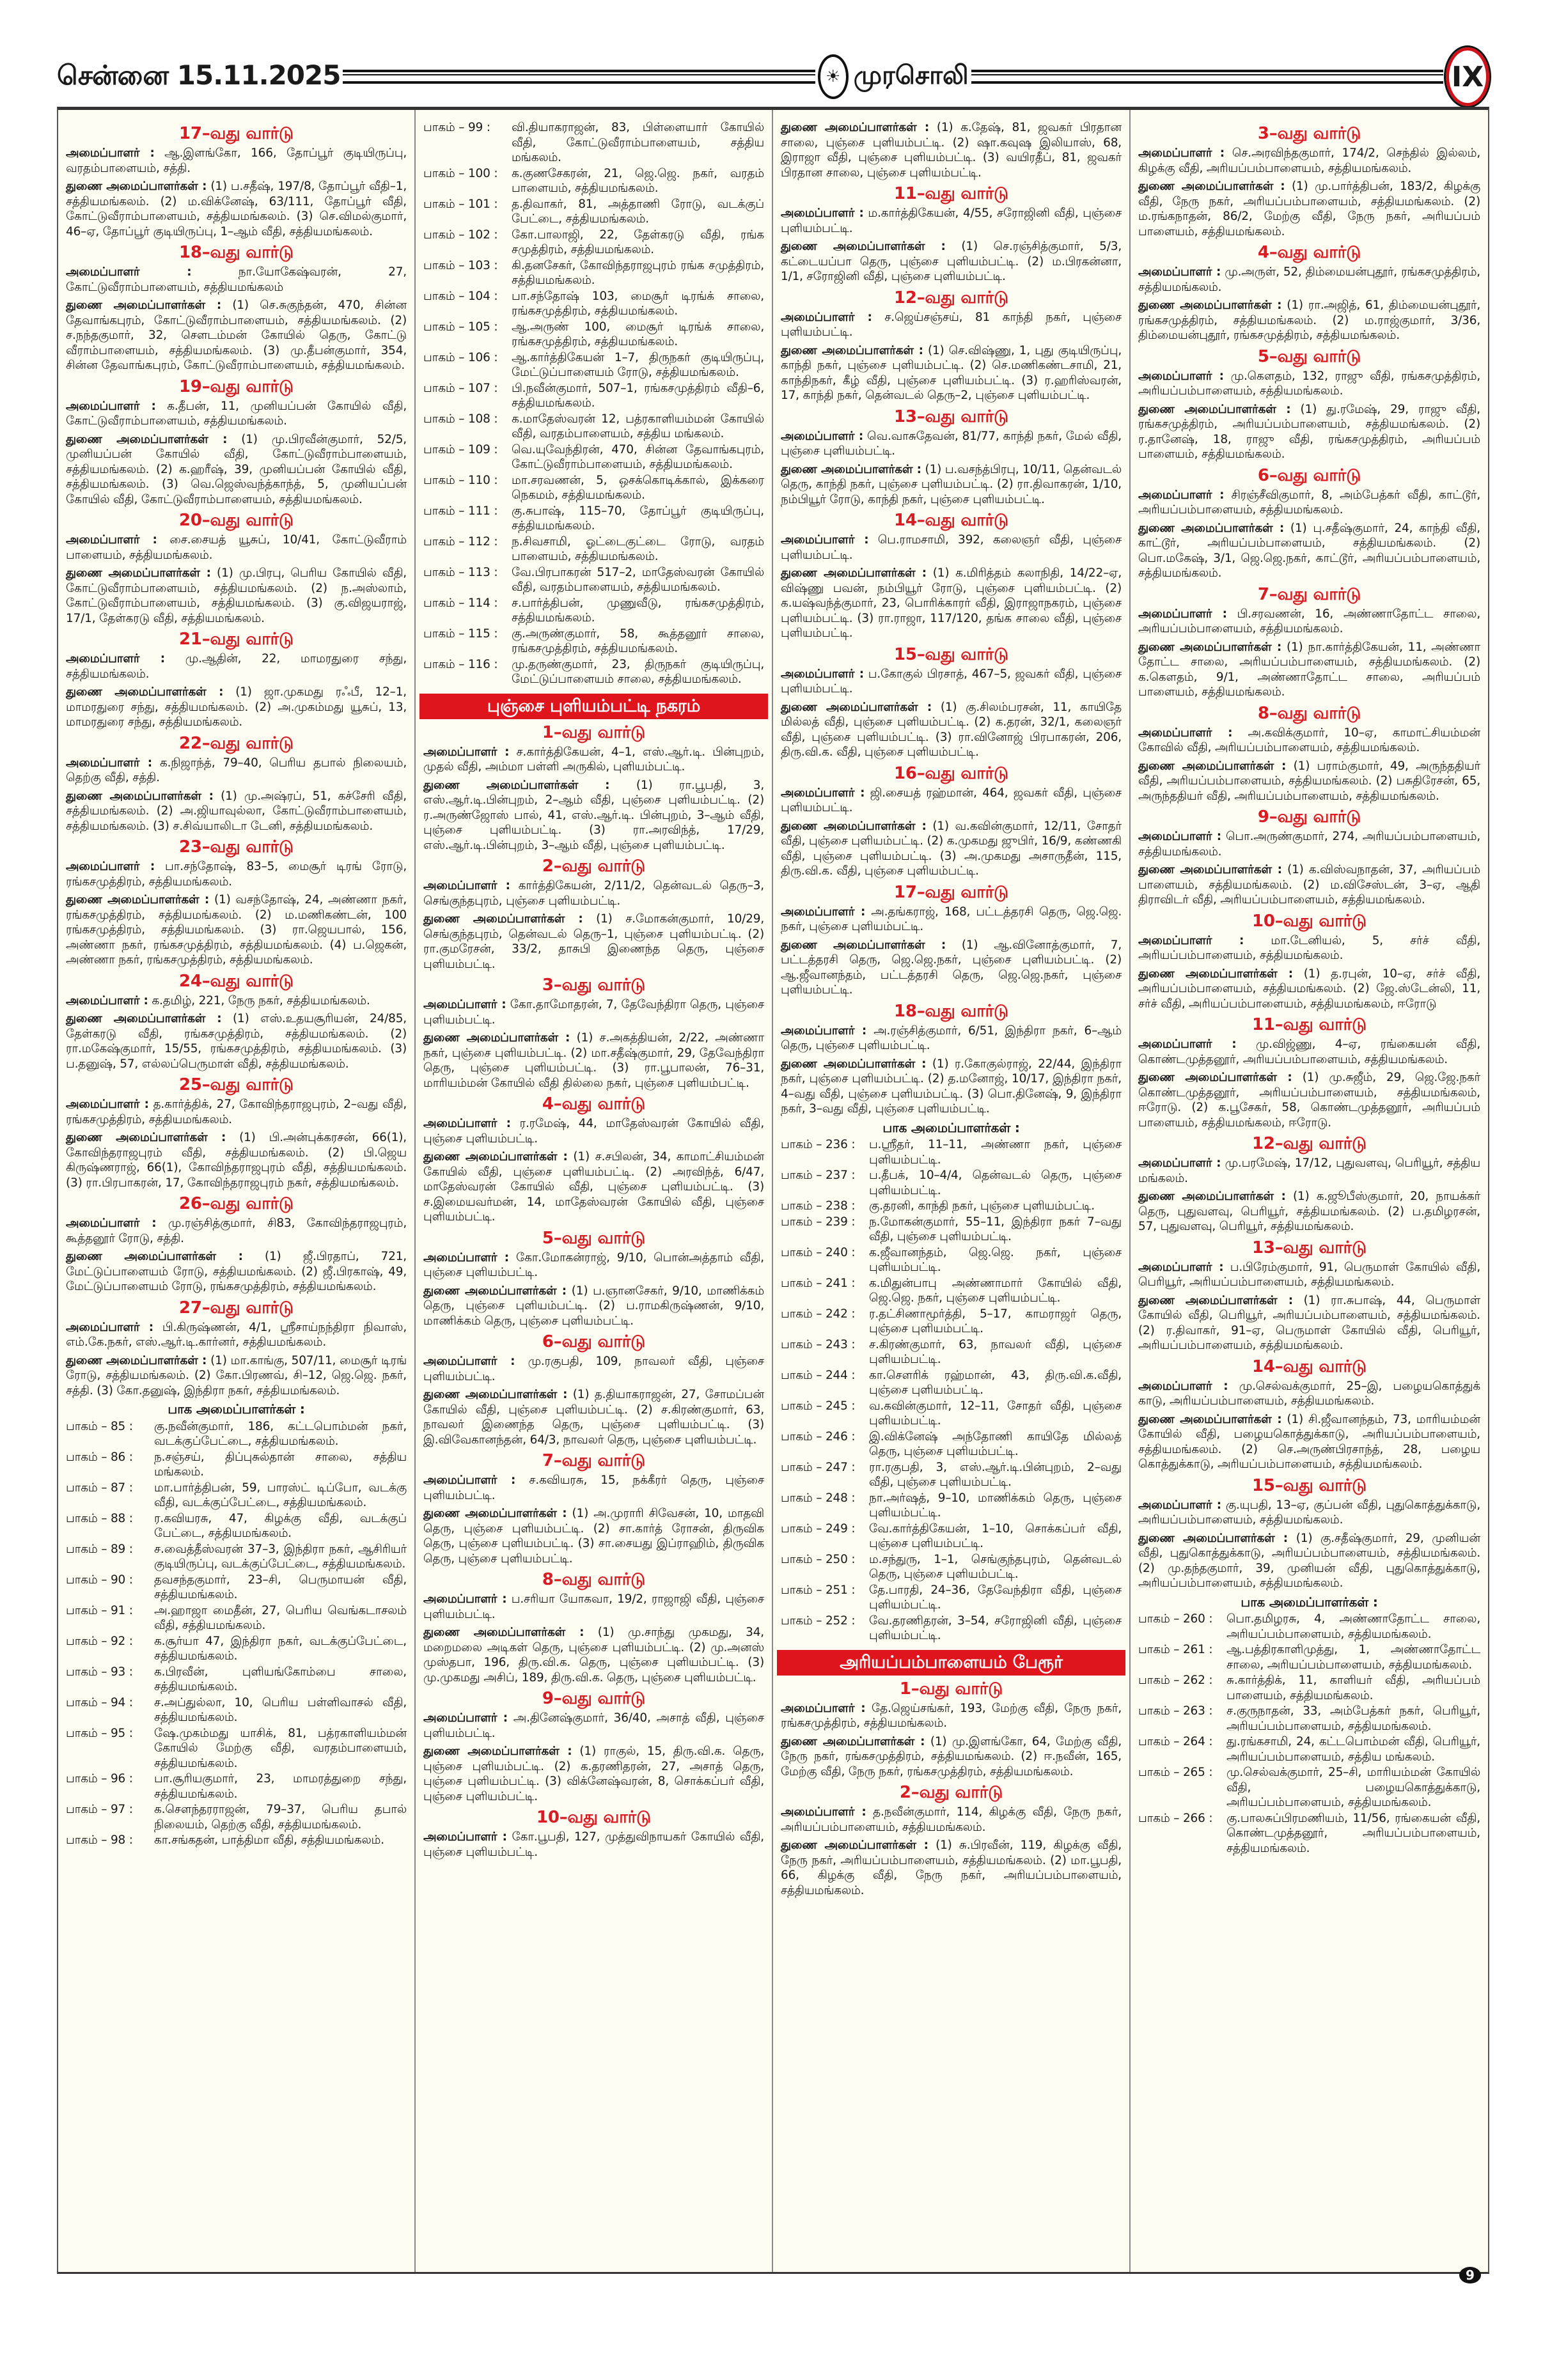 The height and width of the screenshot is (2380, 1543). What do you see at coordinates (818, 1222) in the screenshot?
I see `part-label: பாகம் – 239 :` at bounding box center [818, 1222].